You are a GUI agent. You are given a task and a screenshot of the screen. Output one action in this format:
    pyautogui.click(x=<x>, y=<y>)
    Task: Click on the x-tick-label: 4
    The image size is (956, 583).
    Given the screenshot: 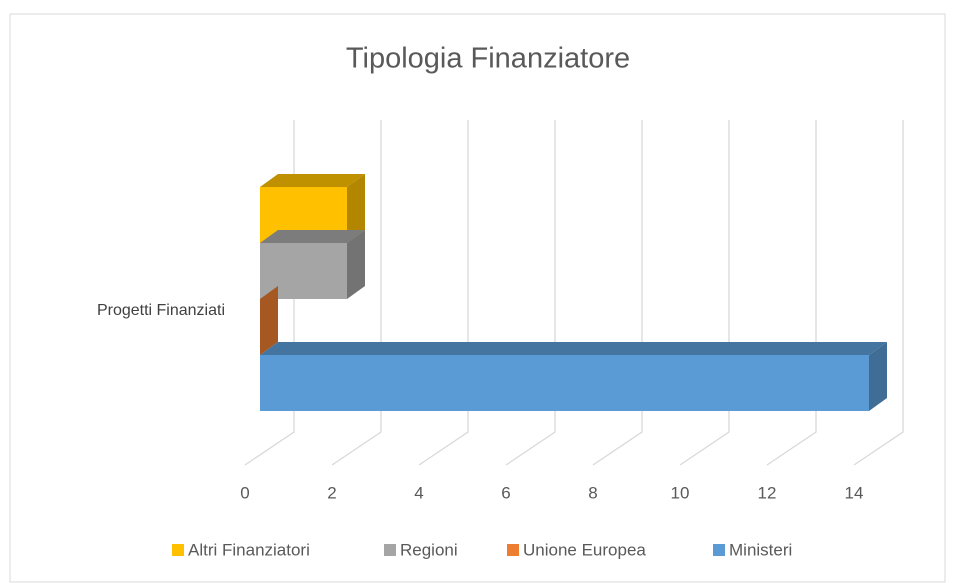 What is the action you would take?
    pyautogui.click(x=418, y=492)
    